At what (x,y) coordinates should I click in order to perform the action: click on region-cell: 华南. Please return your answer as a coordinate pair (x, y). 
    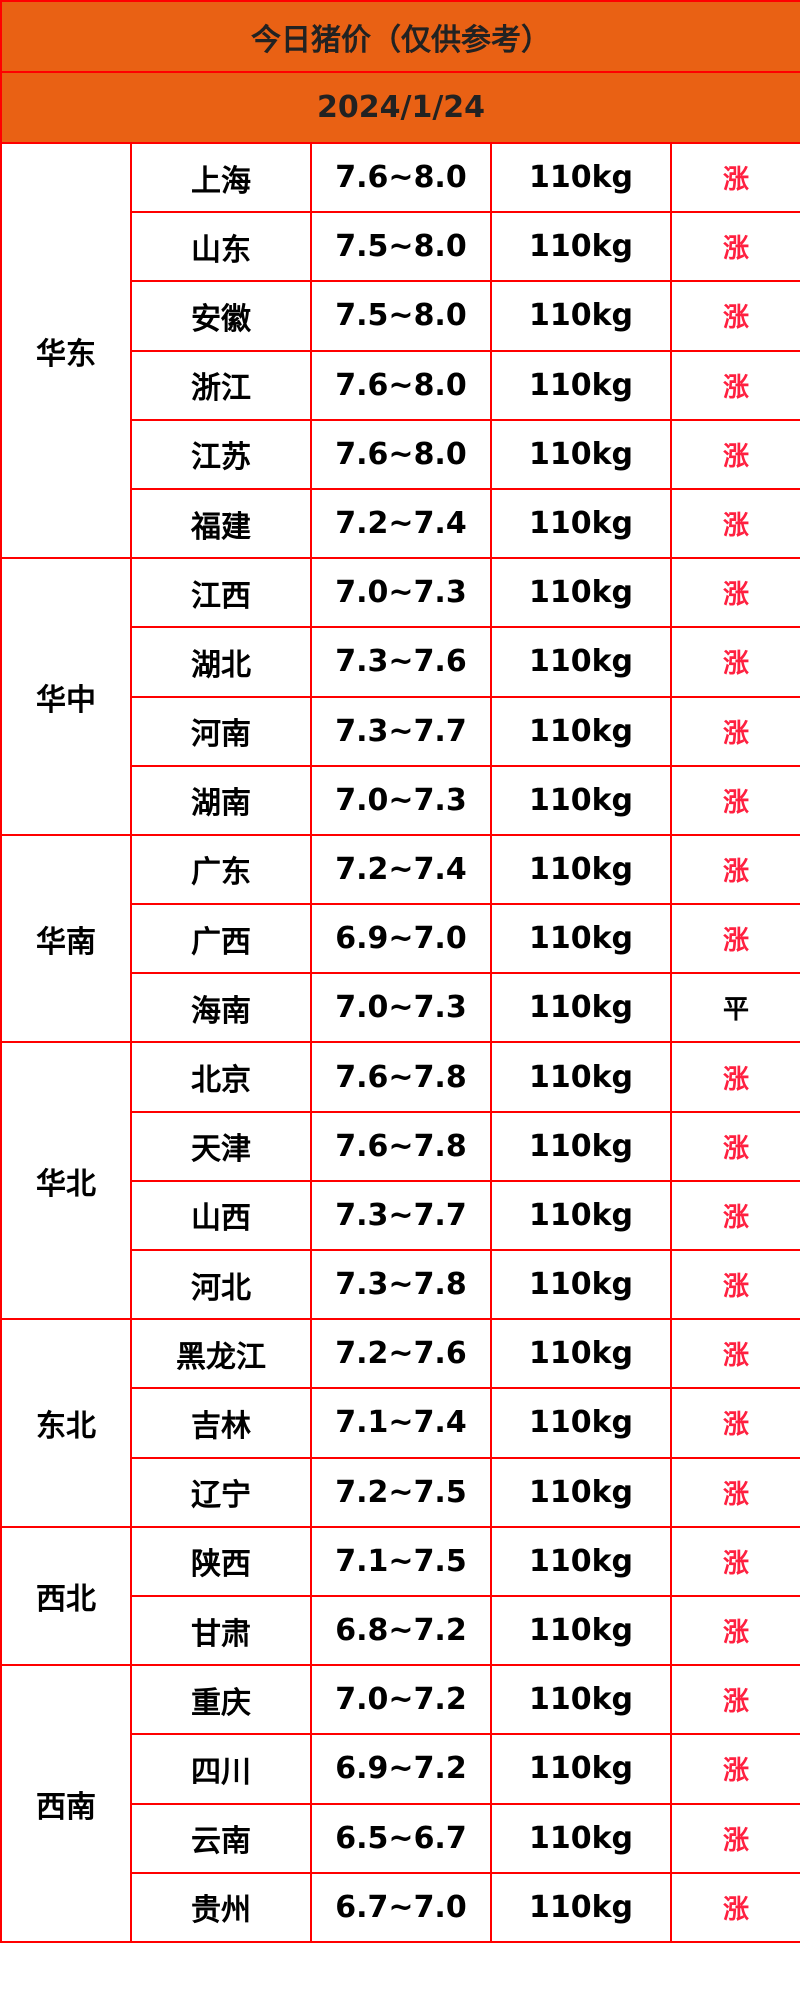
    Looking at the image, I should click on (66, 938).